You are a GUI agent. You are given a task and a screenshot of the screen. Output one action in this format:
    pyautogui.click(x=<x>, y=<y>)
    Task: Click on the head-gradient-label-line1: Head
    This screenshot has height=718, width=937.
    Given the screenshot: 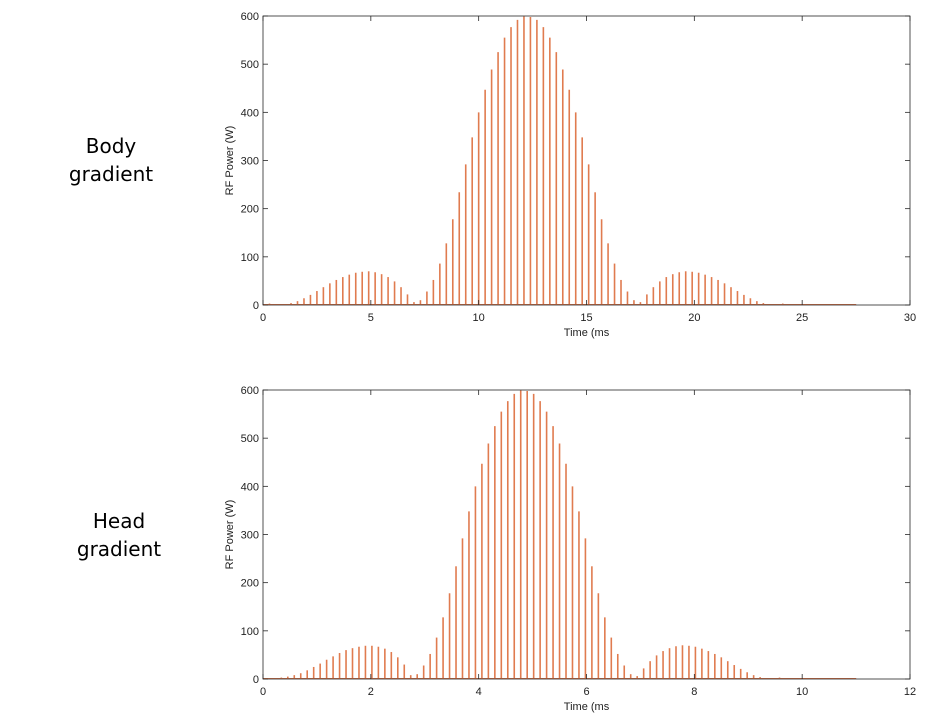 What is the action you would take?
    pyautogui.click(x=119, y=521)
    